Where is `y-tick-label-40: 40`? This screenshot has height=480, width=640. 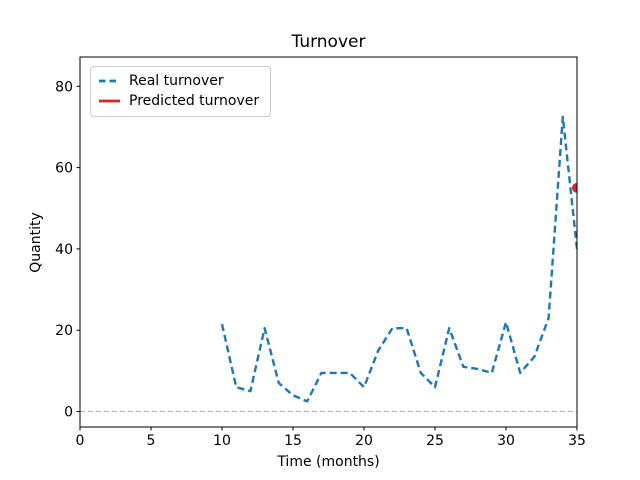 y-tick-label-40: 40 is located at coordinates (64, 250).